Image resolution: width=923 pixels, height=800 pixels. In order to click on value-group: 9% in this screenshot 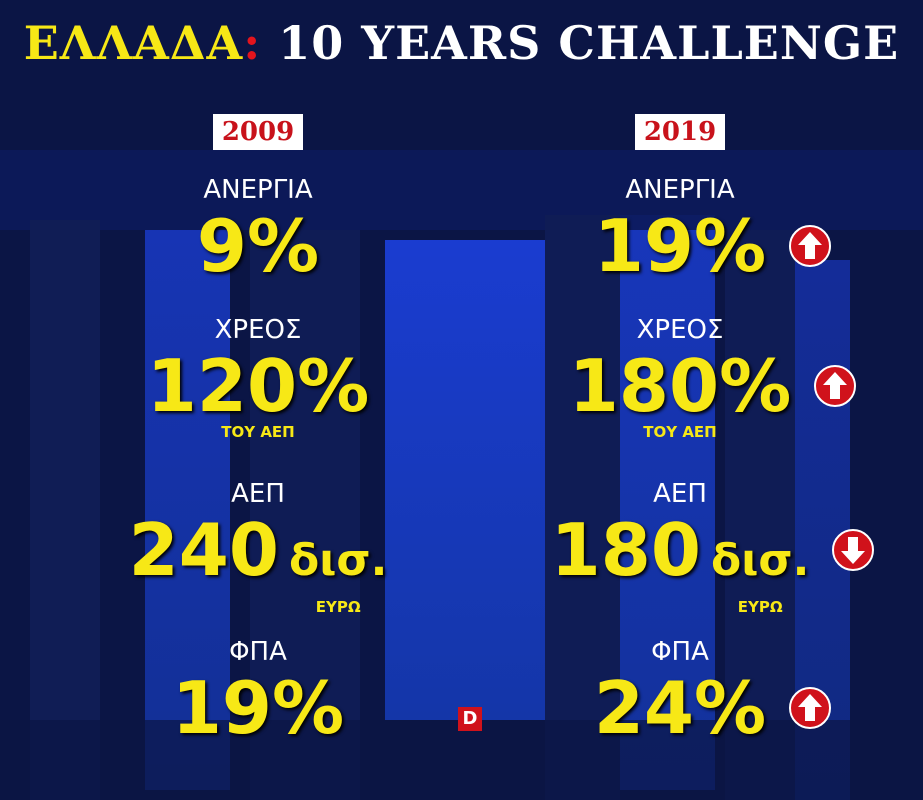, I will do `click(258, 246)`.